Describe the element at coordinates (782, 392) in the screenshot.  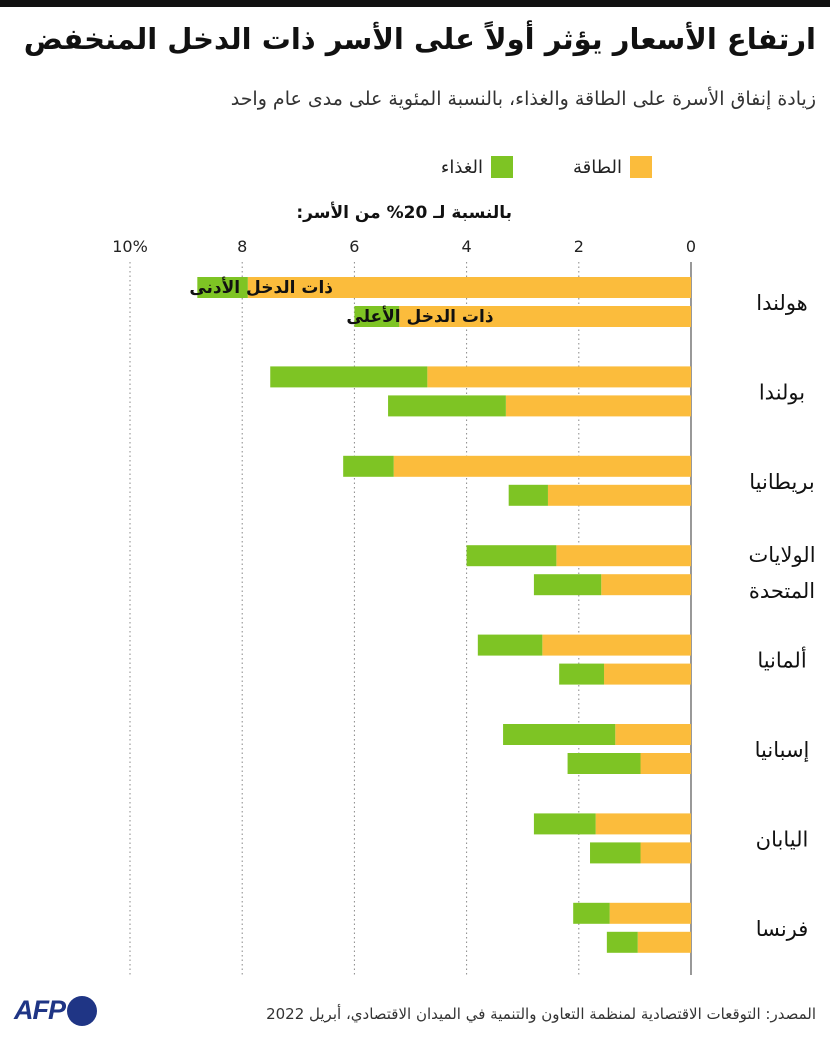
I see `country-label-1: بولندا` at that location.